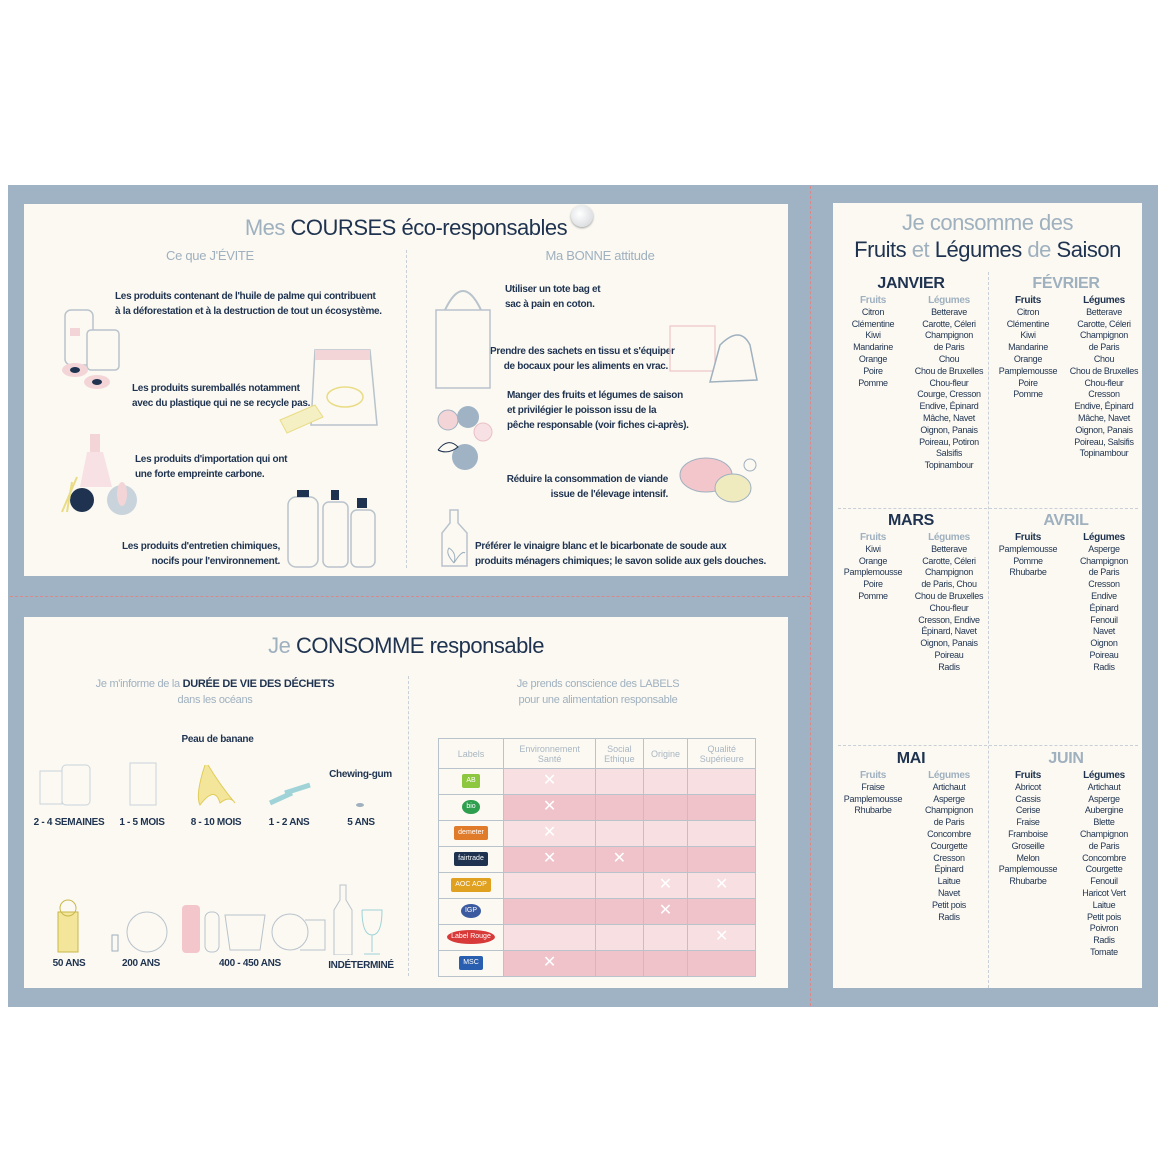 This screenshot has height=1160, width=1160. I want to click on label-logo: AOC AOP, so click(471, 885).